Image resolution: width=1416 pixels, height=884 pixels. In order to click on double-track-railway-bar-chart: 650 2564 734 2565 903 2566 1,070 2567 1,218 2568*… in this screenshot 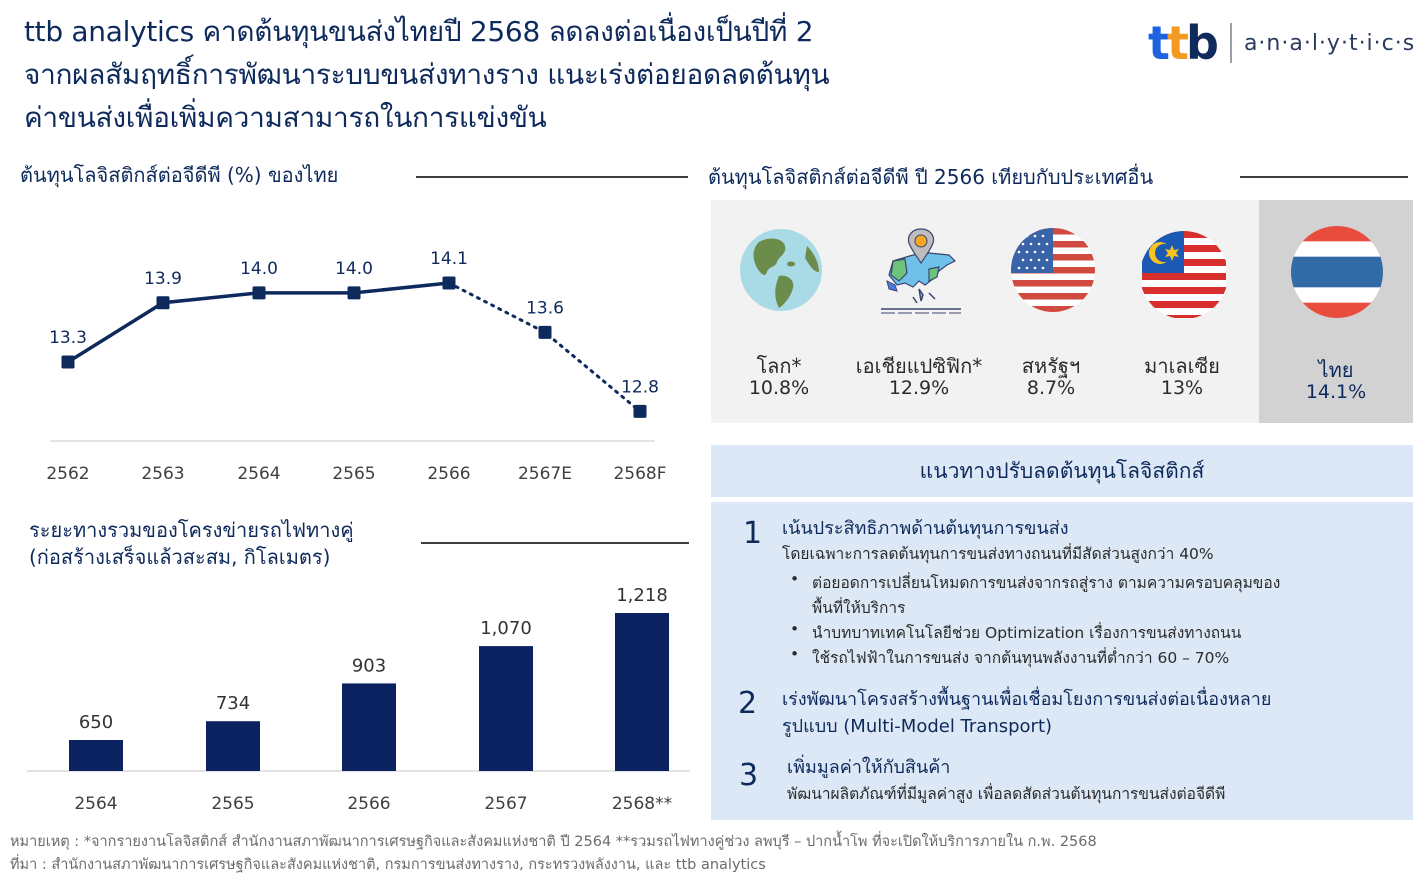, I will do `click(358, 699)`.